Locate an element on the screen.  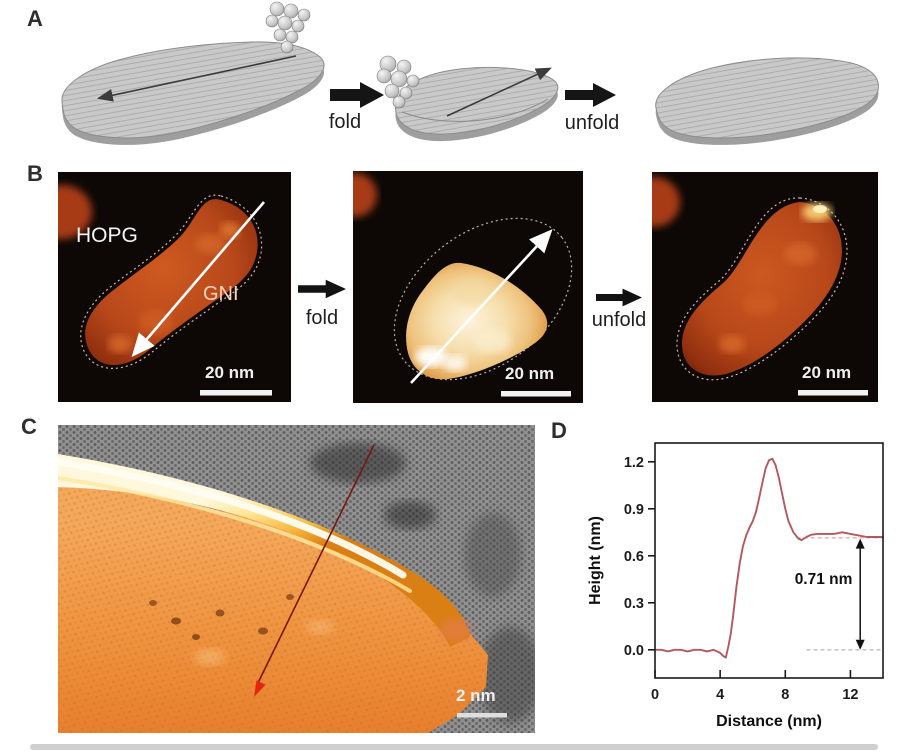
stm-image-before-fold: HOPG GNI 20 nm is located at coordinates (174, 287).